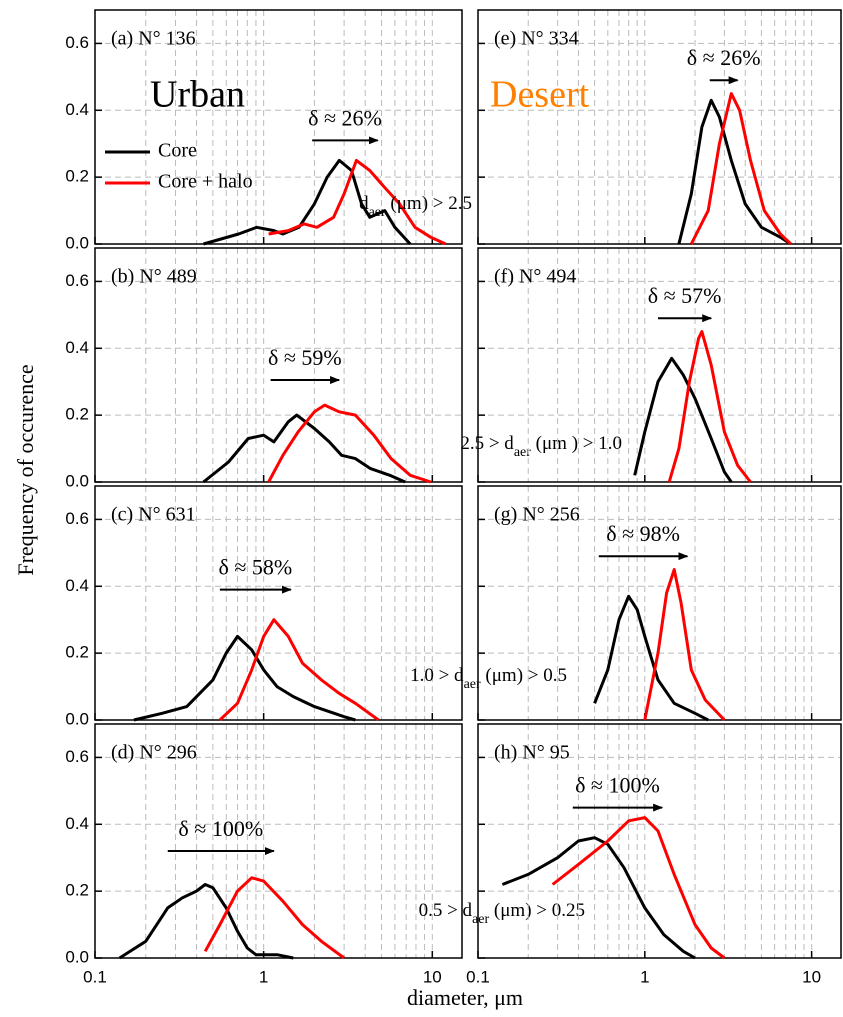 The image size is (843, 1017). Describe the element at coordinates (153, 39) in the screenshot. I see `panel-label: (a) N° 136` at that location.